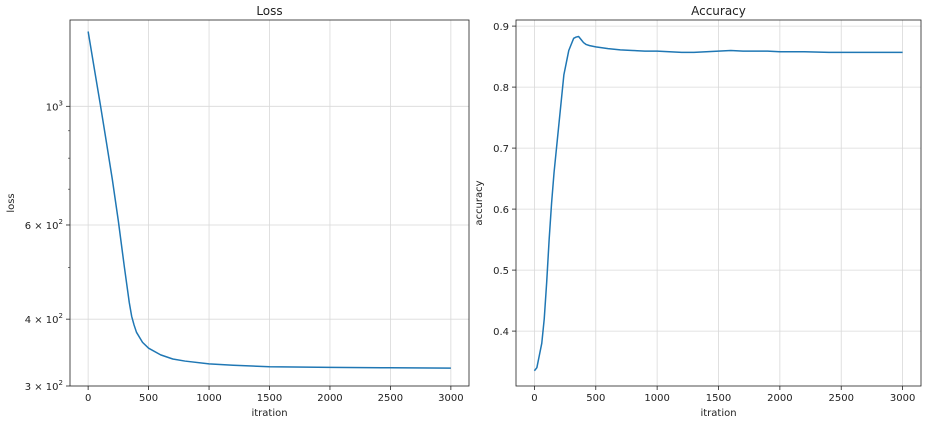 Image resolution: width=928 pixels, height=424 pixels. Describe the element at coordinates (501, 149) in the screenshot. I see `y-tick-label: 0.7` at that location.